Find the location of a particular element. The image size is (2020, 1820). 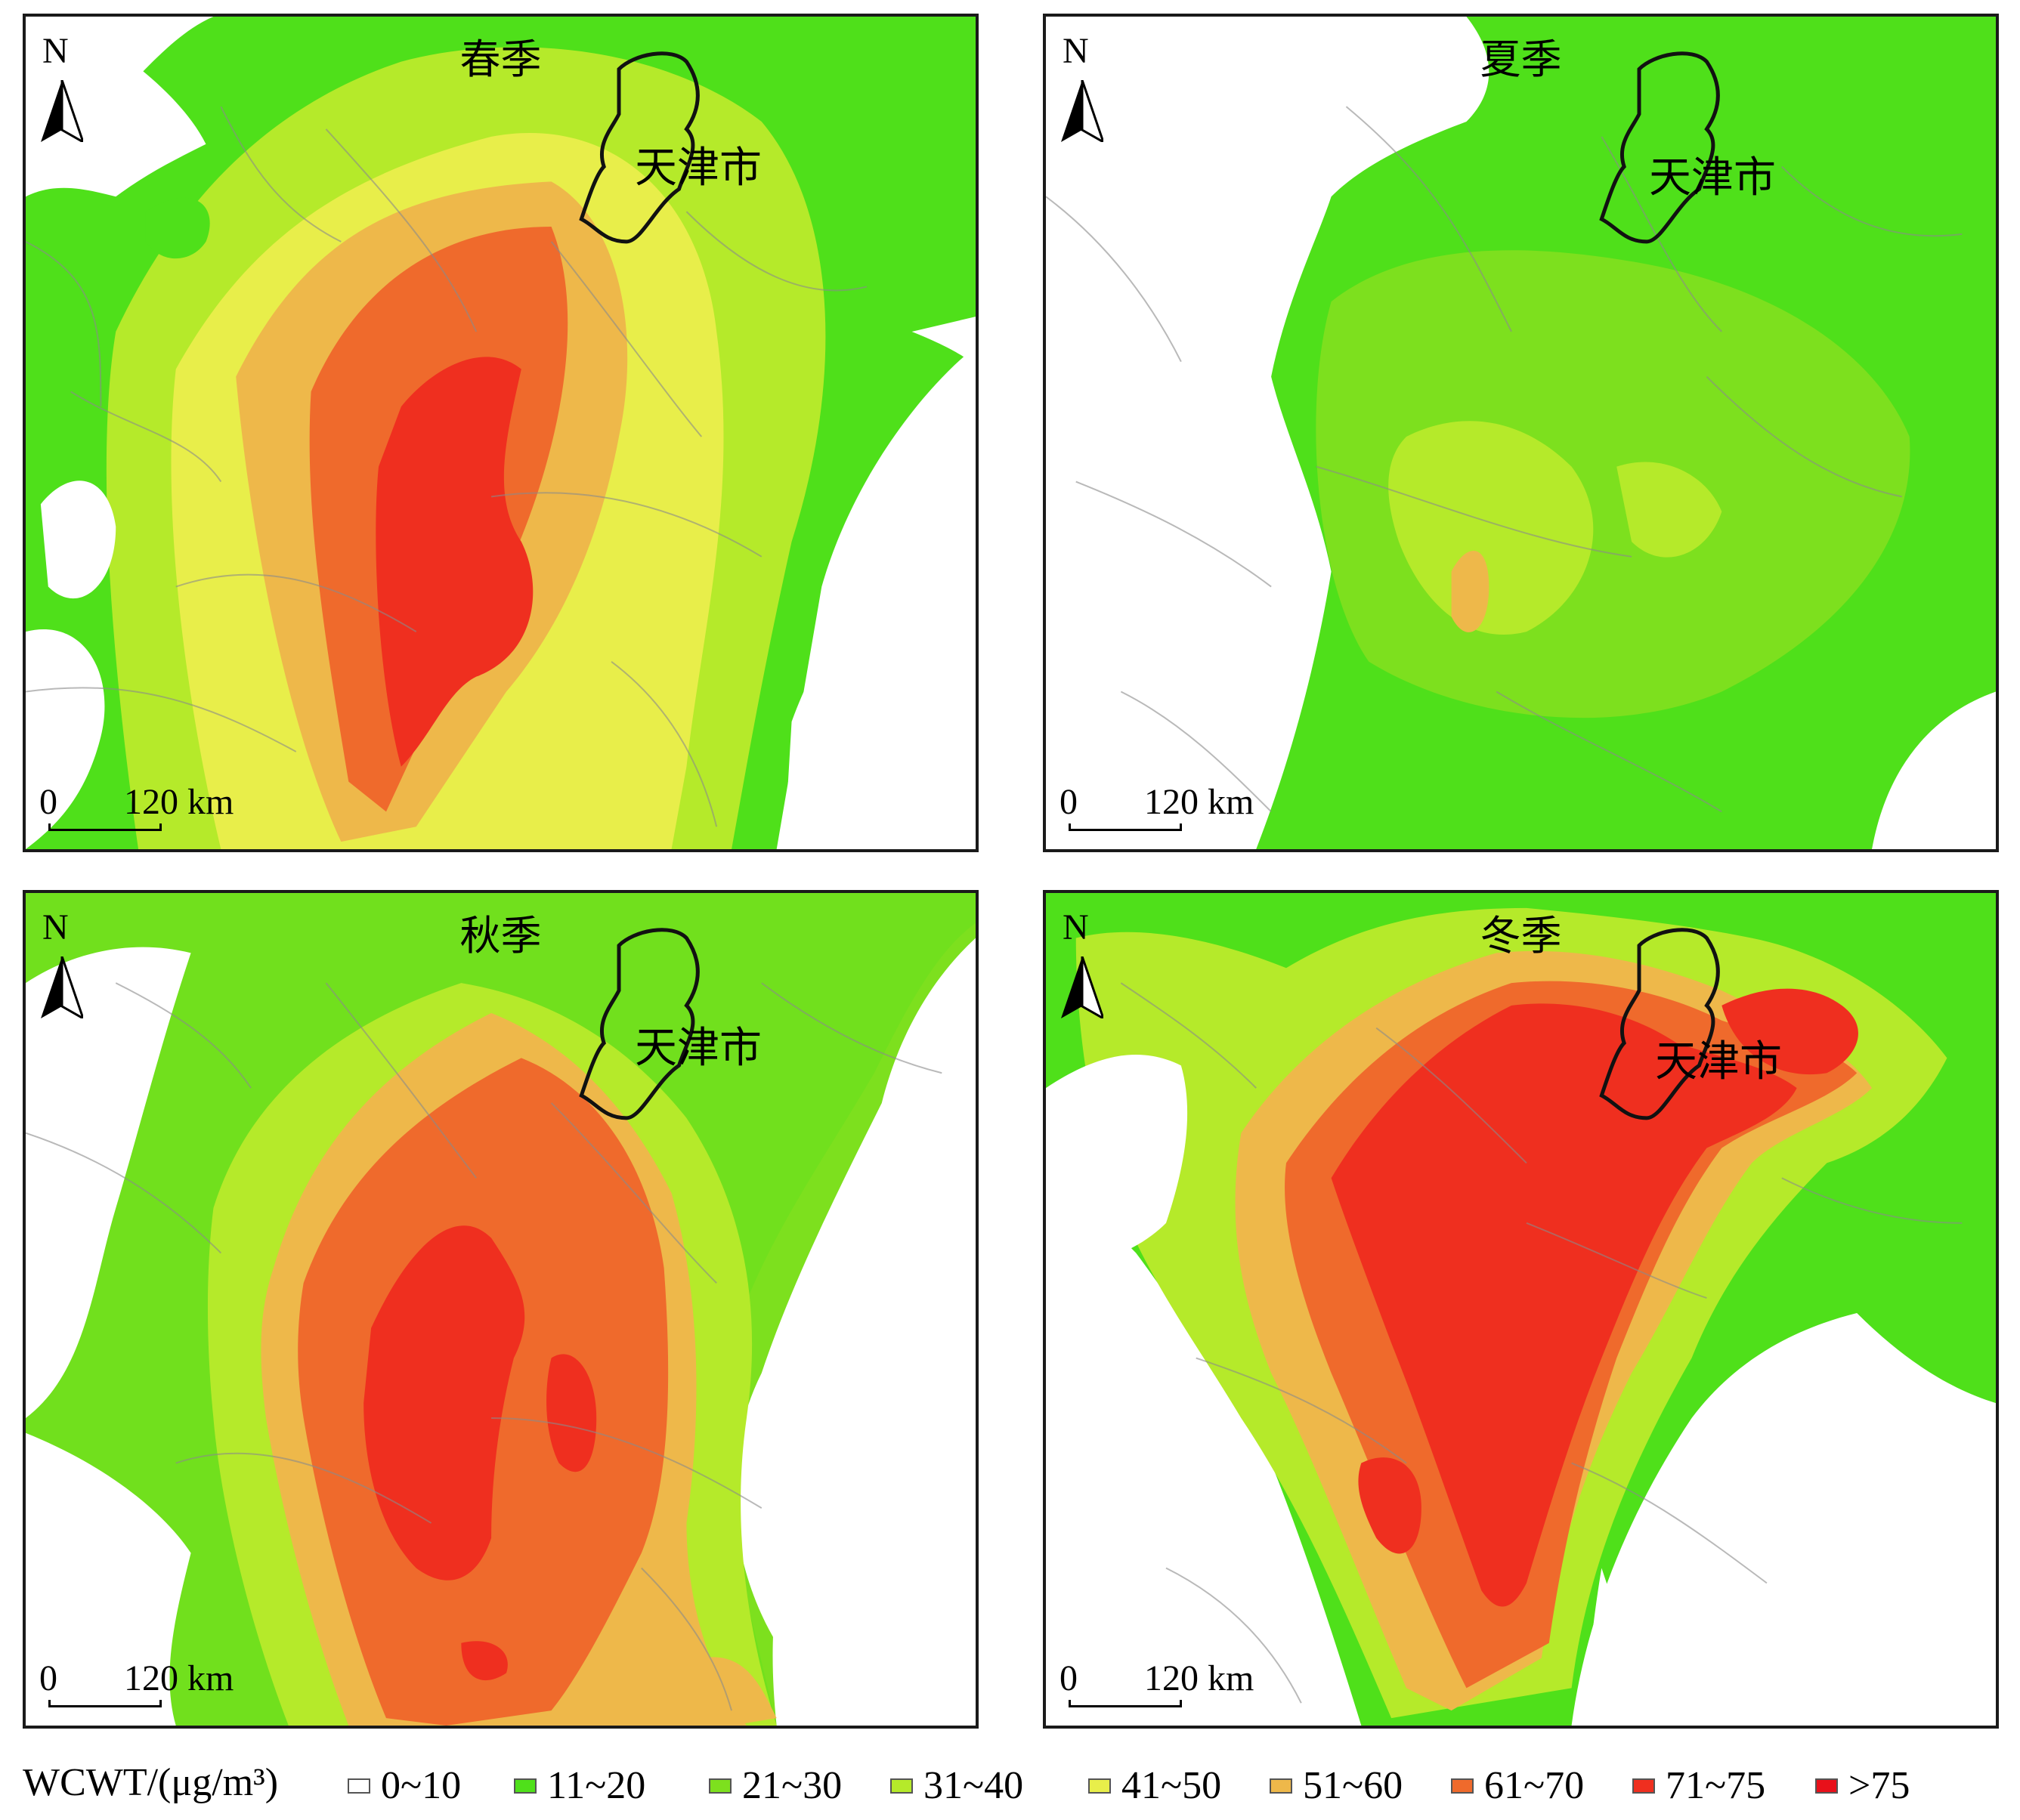

season-label: 秋季 is located at coordinates (500, 936).